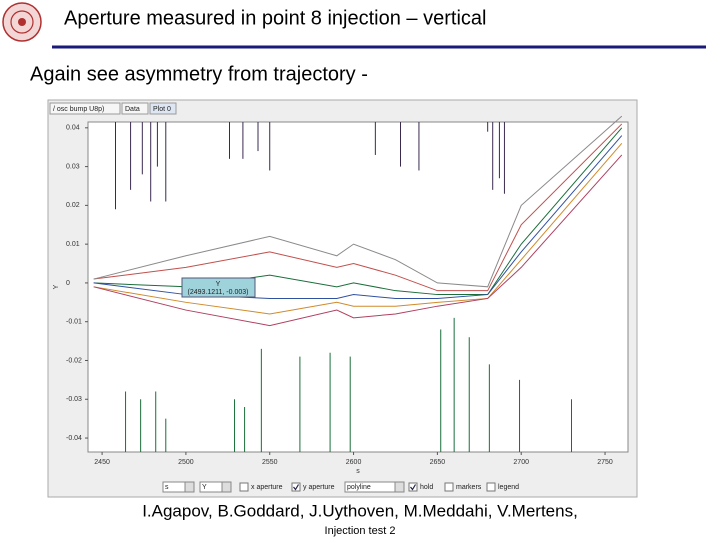 Image resolution: width=720 pixels, height=540 pixels. I want to click on checkbox-label: y aperture, so click(319, 487).